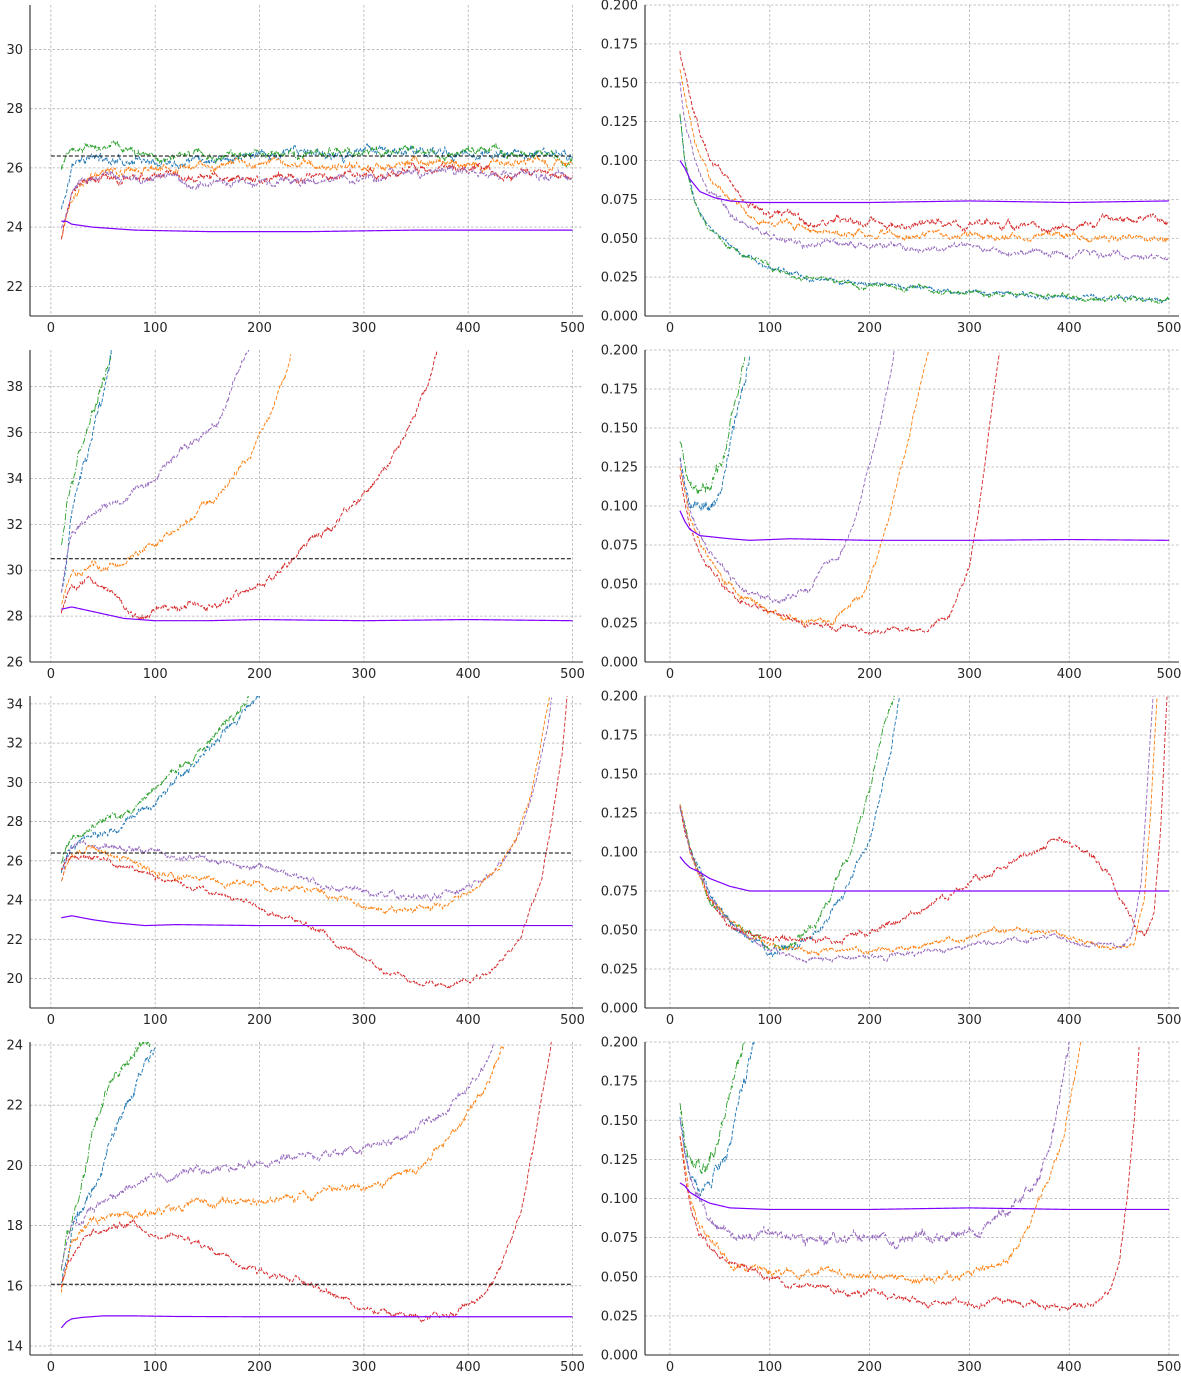 The image size is (1181, 1376). What do you see at coordinates (14, 1346) in the screenshot?
I see `y-tick-label: 14` at bounding box center [14, 1346].